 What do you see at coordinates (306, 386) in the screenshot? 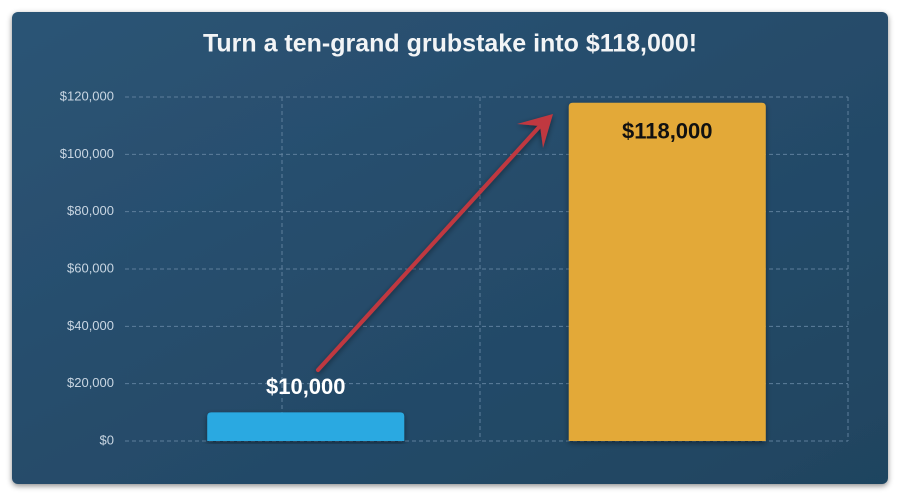
I see `value-label: $10,000` at bounding box center [306, 386].